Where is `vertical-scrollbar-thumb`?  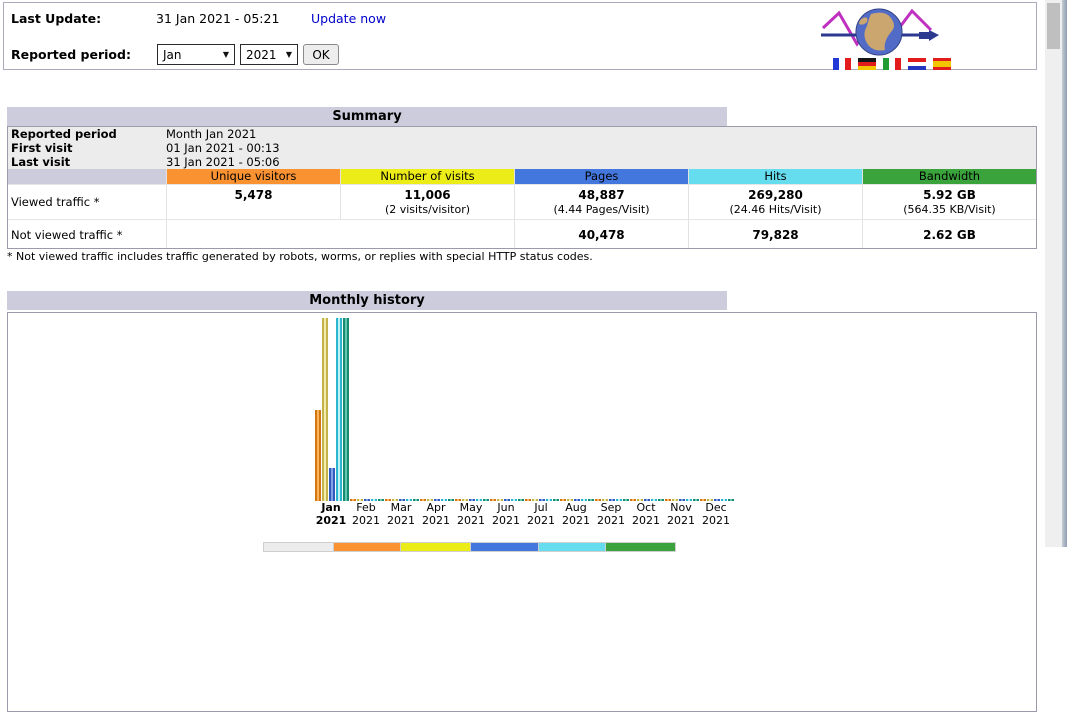
vertical-scrollbar-thumb is located at coordinates (1053, 26).